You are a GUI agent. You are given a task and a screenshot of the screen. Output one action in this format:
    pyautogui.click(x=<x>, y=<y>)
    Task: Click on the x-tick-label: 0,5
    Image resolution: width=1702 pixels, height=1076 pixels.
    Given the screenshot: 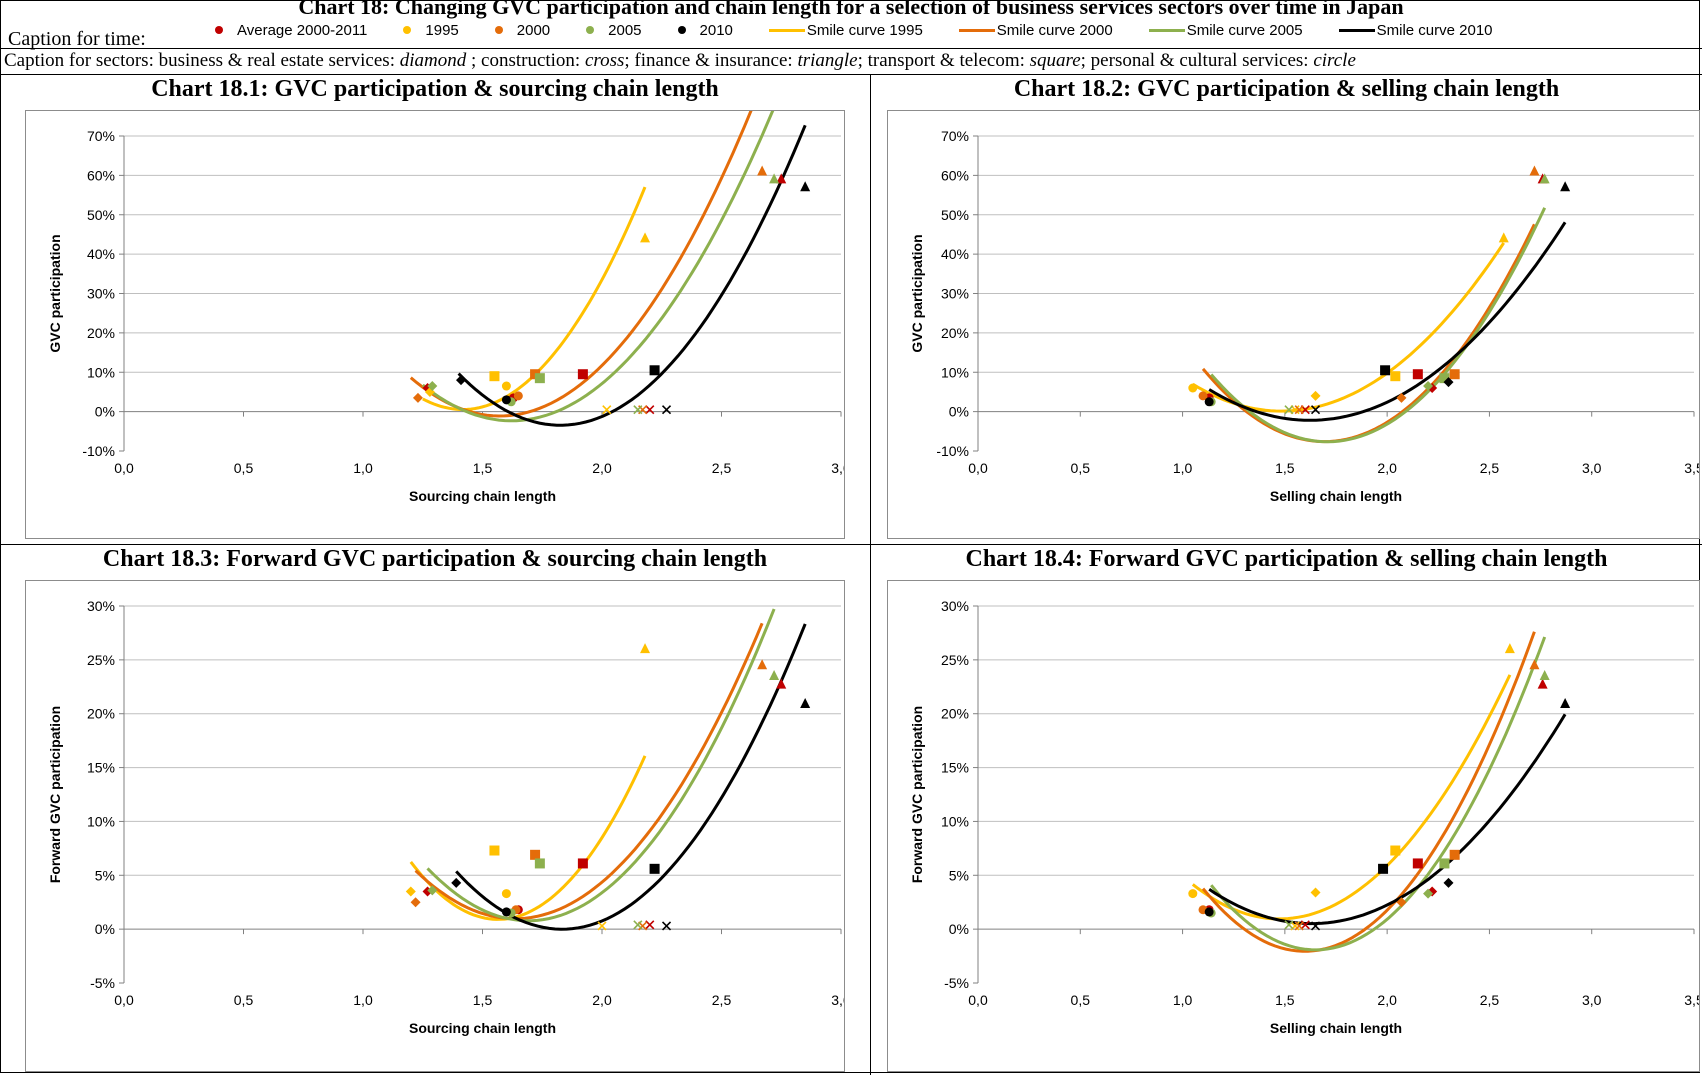 What is the action you would take?
    pyautogui.click(x=1081, y=1000)
    